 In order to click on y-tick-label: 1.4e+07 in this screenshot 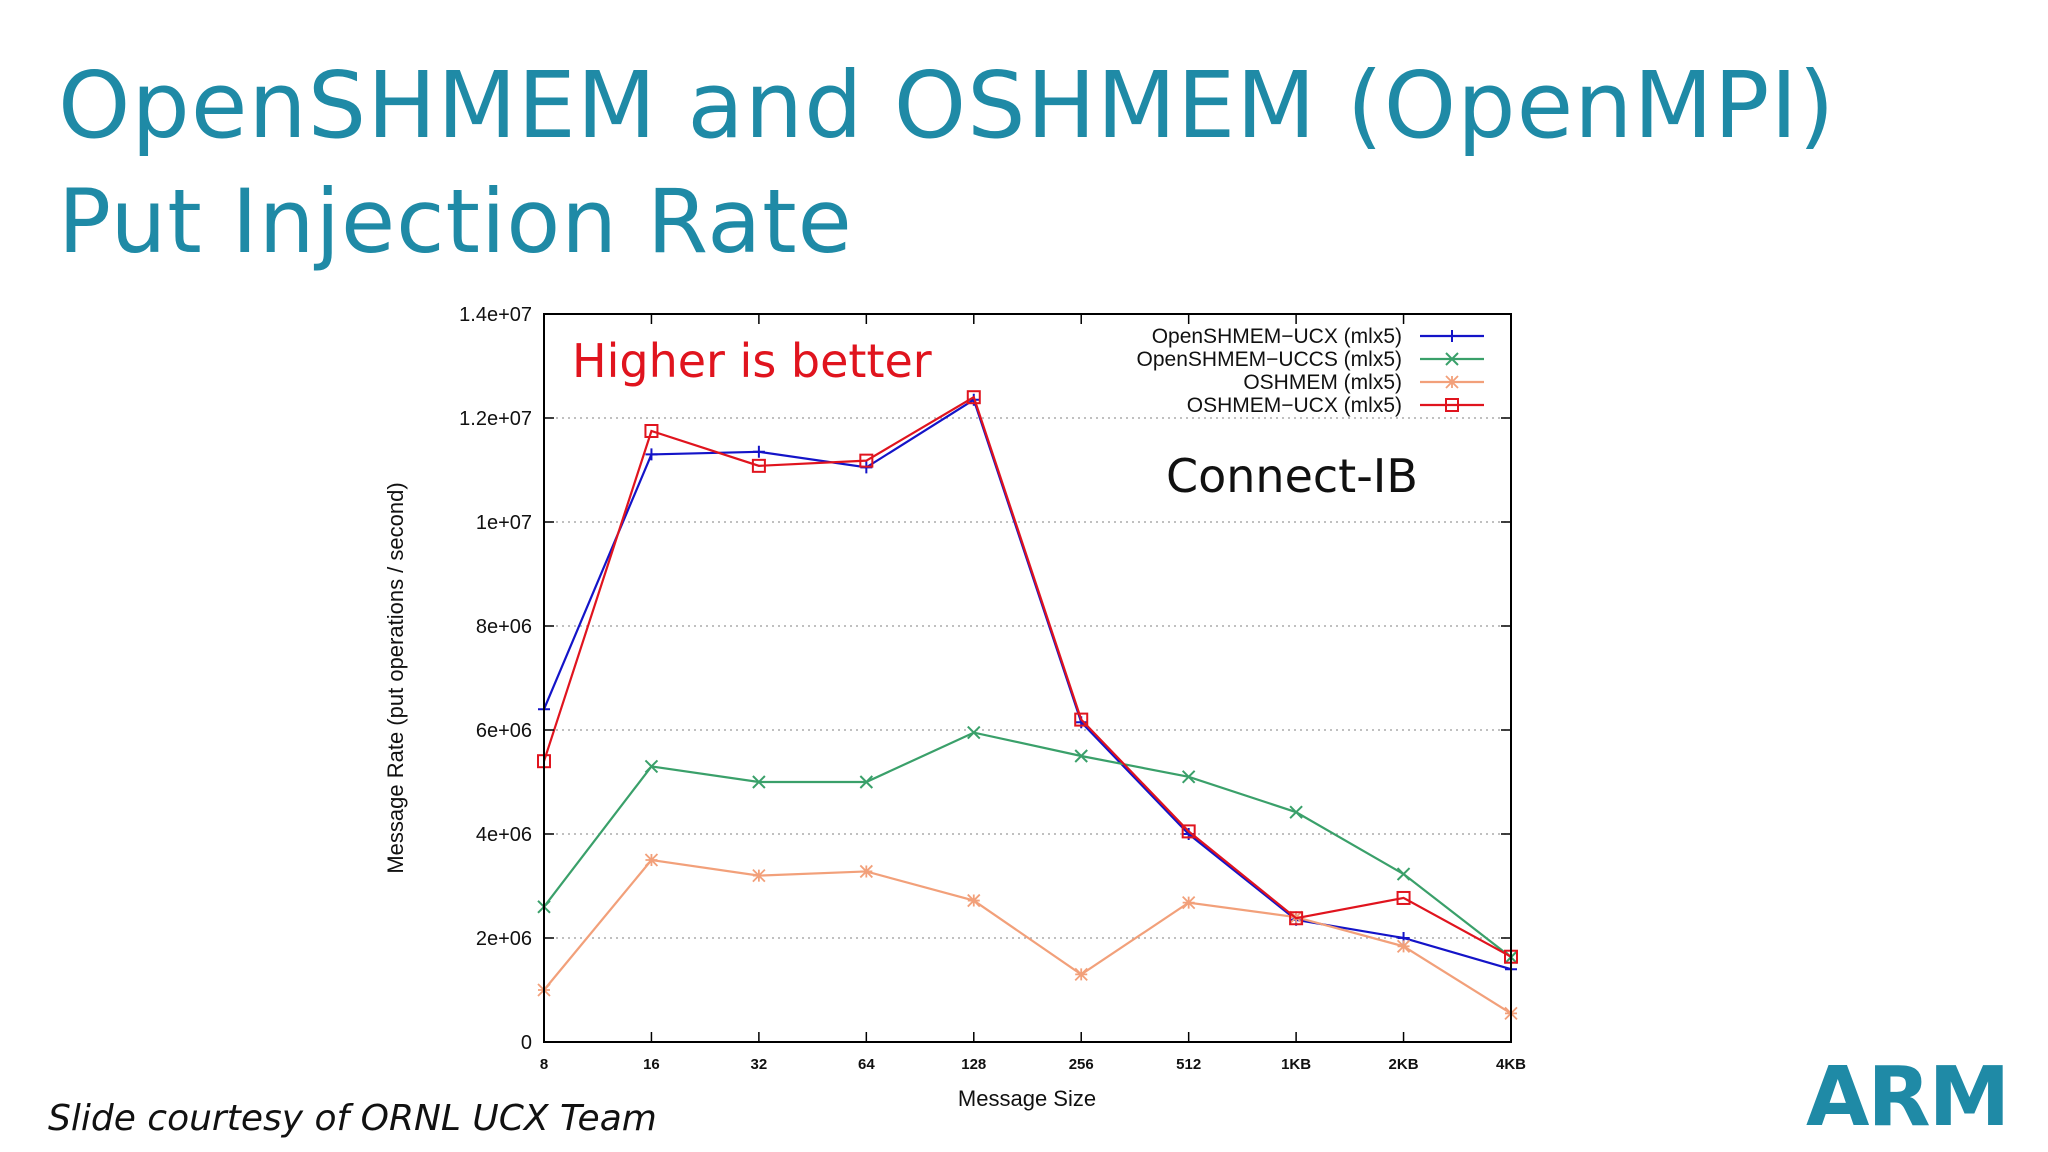, I will do `click(495, 315)`.